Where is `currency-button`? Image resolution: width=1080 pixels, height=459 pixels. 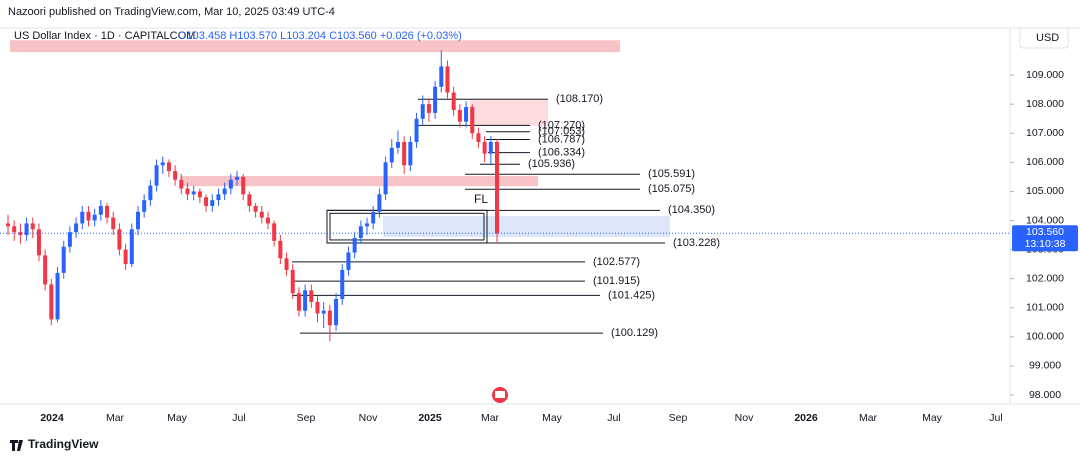
currency-button is located at coordinates (1044, 38).